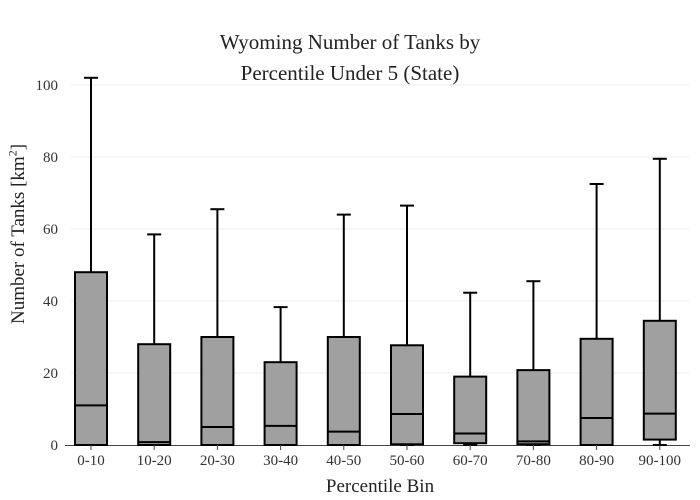 Image resolution: width=700 pixels, height=500 pixels. I want to click on y-axis-label-prefix: Number of Tanks [km, so click(18, 240).